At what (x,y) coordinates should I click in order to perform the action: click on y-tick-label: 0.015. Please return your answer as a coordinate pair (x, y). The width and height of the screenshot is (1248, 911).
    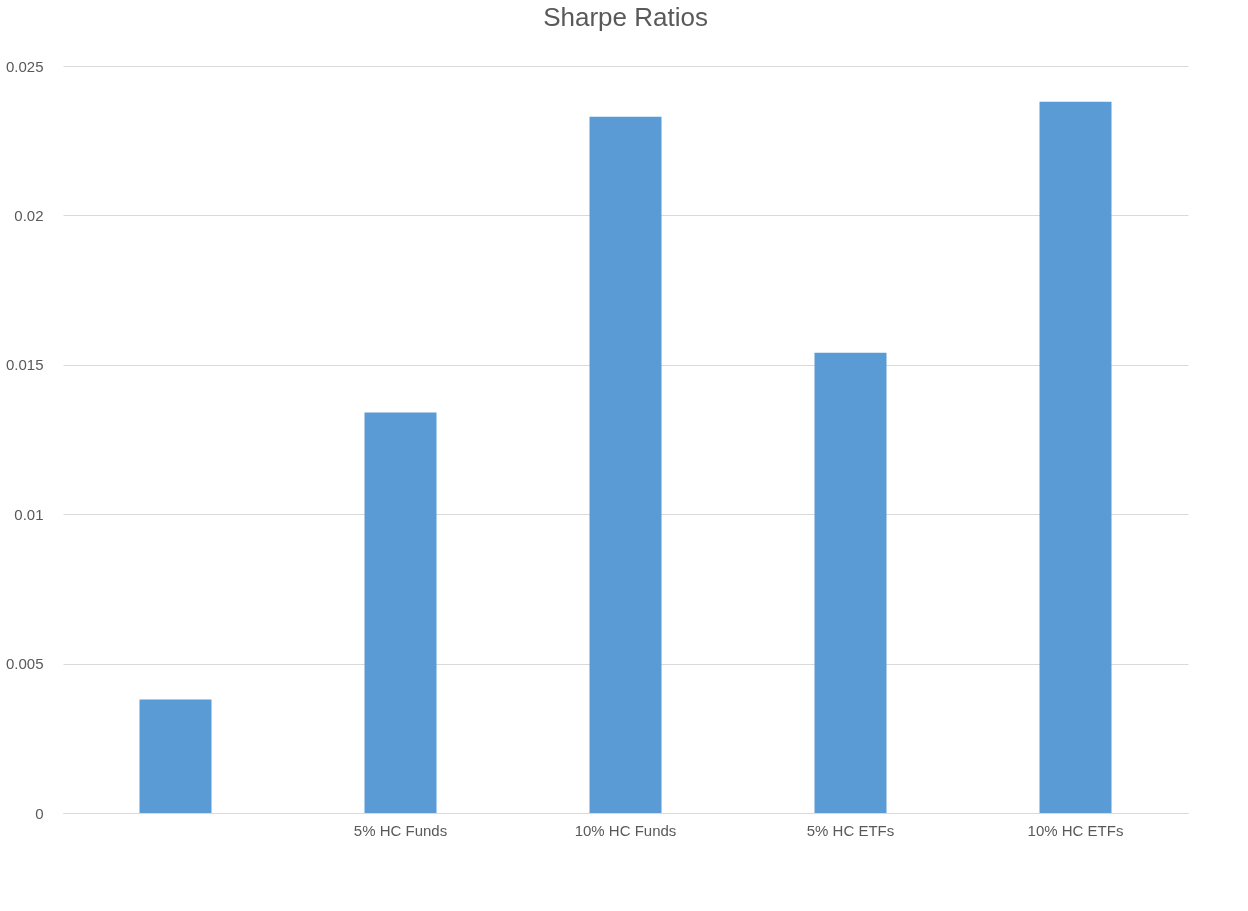
    Looking at the image, I should click on (24, 365).